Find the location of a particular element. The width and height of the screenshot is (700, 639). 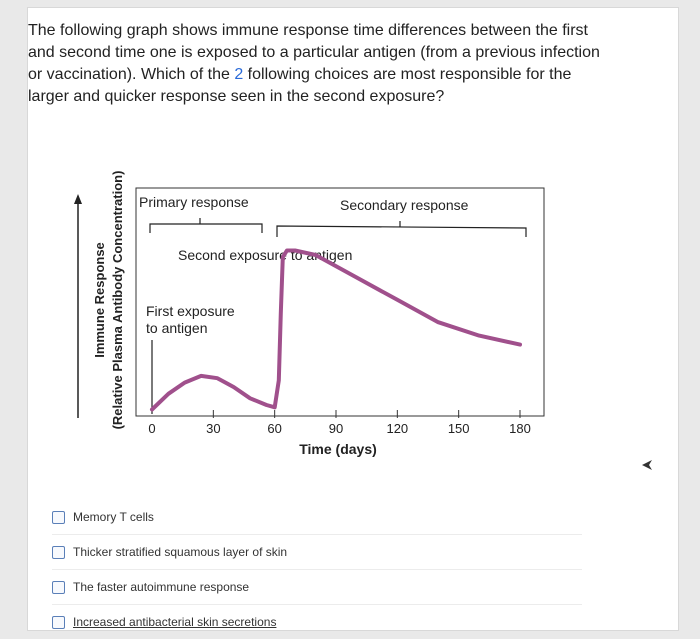

x-tick-label: 30 is located at coordinates (213, 428).